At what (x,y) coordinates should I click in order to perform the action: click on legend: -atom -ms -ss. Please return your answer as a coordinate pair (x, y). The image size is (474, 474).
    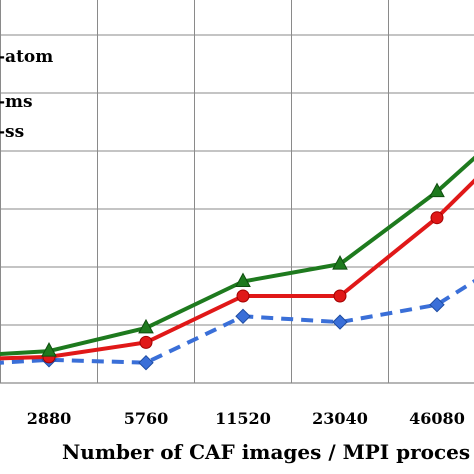
    Looking at the image, I should click on (26, 94).